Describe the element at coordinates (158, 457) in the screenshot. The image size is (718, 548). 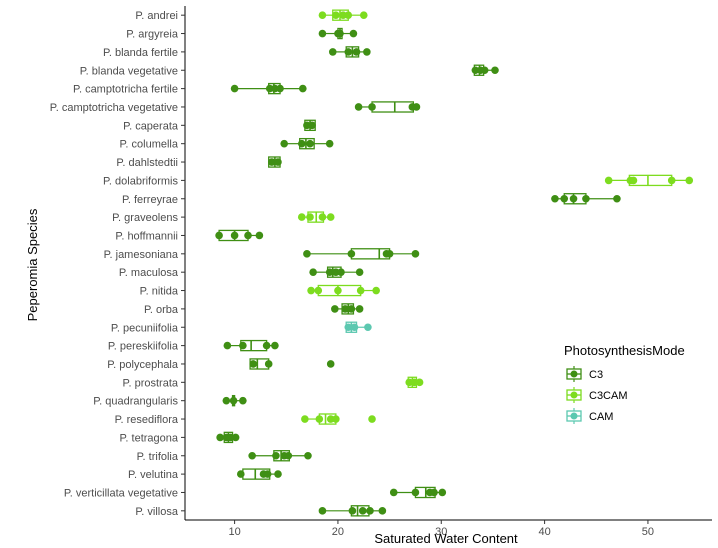
I see `y-tick-label: P. trifolia` at that location.